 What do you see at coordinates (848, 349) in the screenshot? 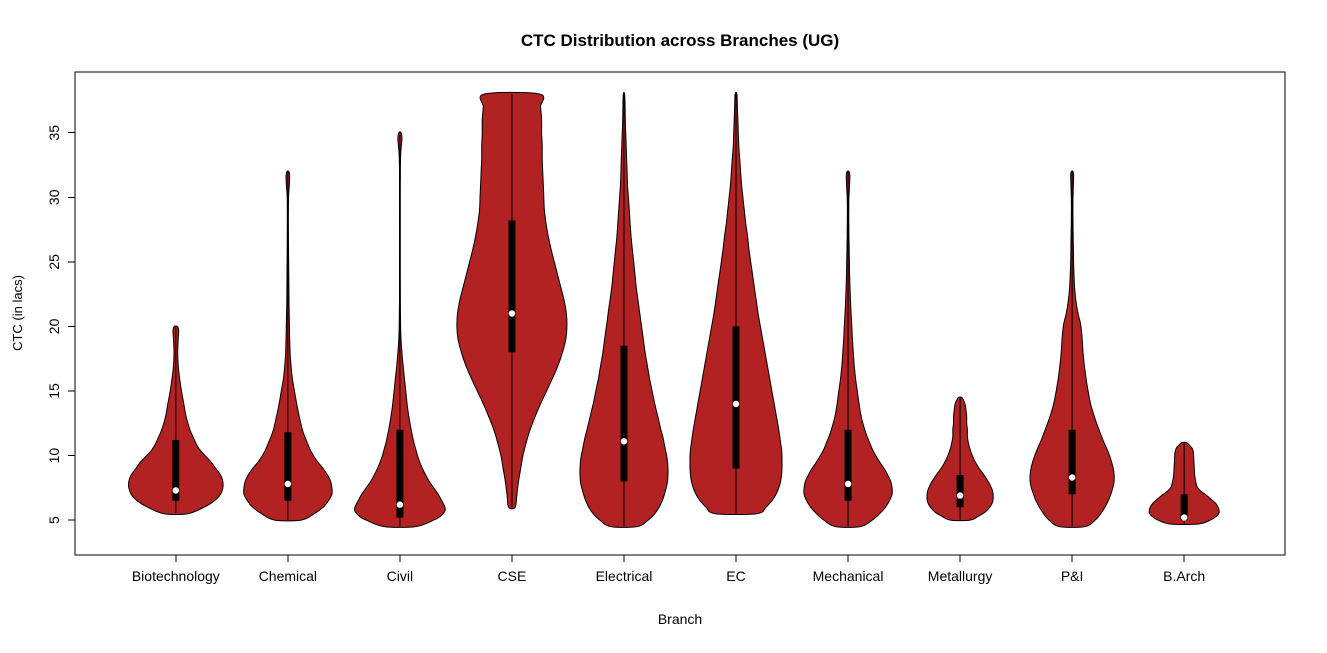
I see `violin-mechanical` at bounding box center [848, 349].